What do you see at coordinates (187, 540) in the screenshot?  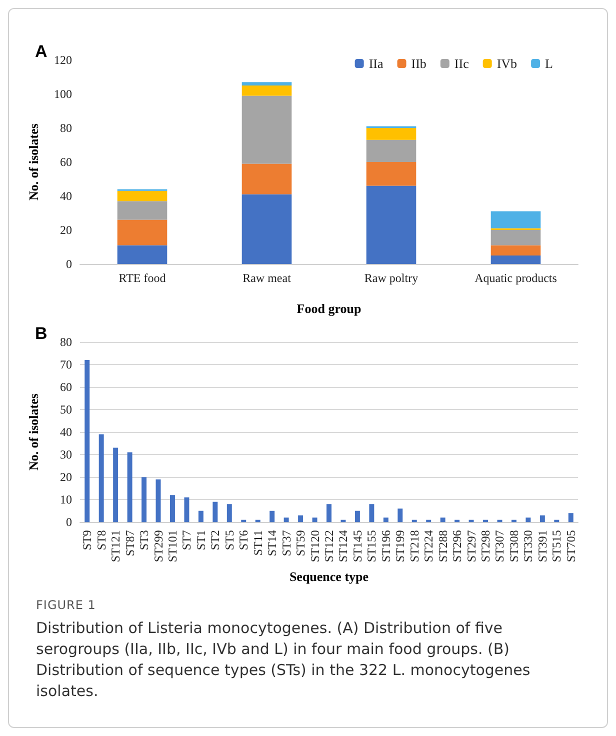 I see `x-tick-label: ST7` at bounding box center [187, 540].